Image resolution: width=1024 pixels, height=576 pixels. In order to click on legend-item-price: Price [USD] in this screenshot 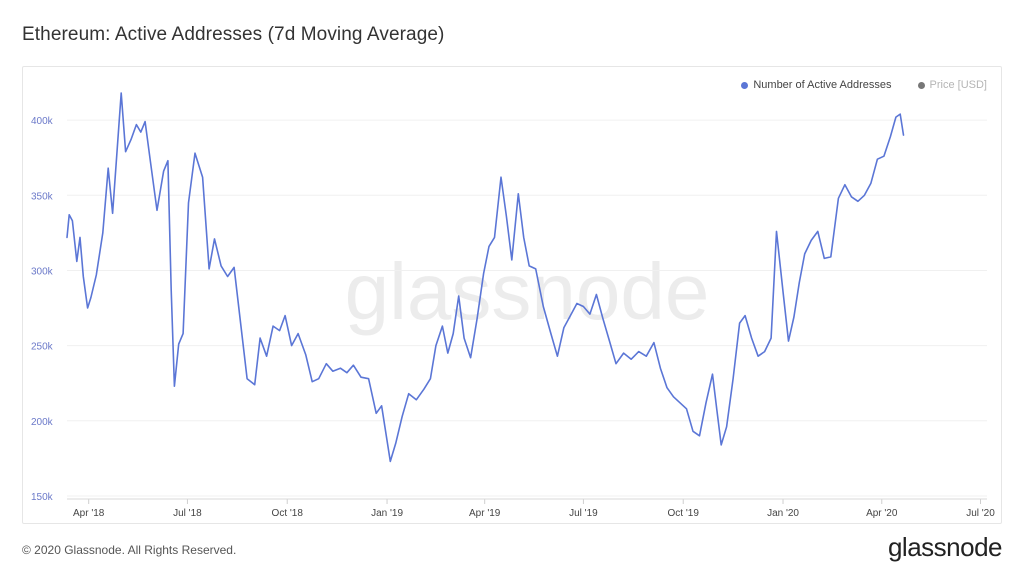, I will do `click(952, 85)`.